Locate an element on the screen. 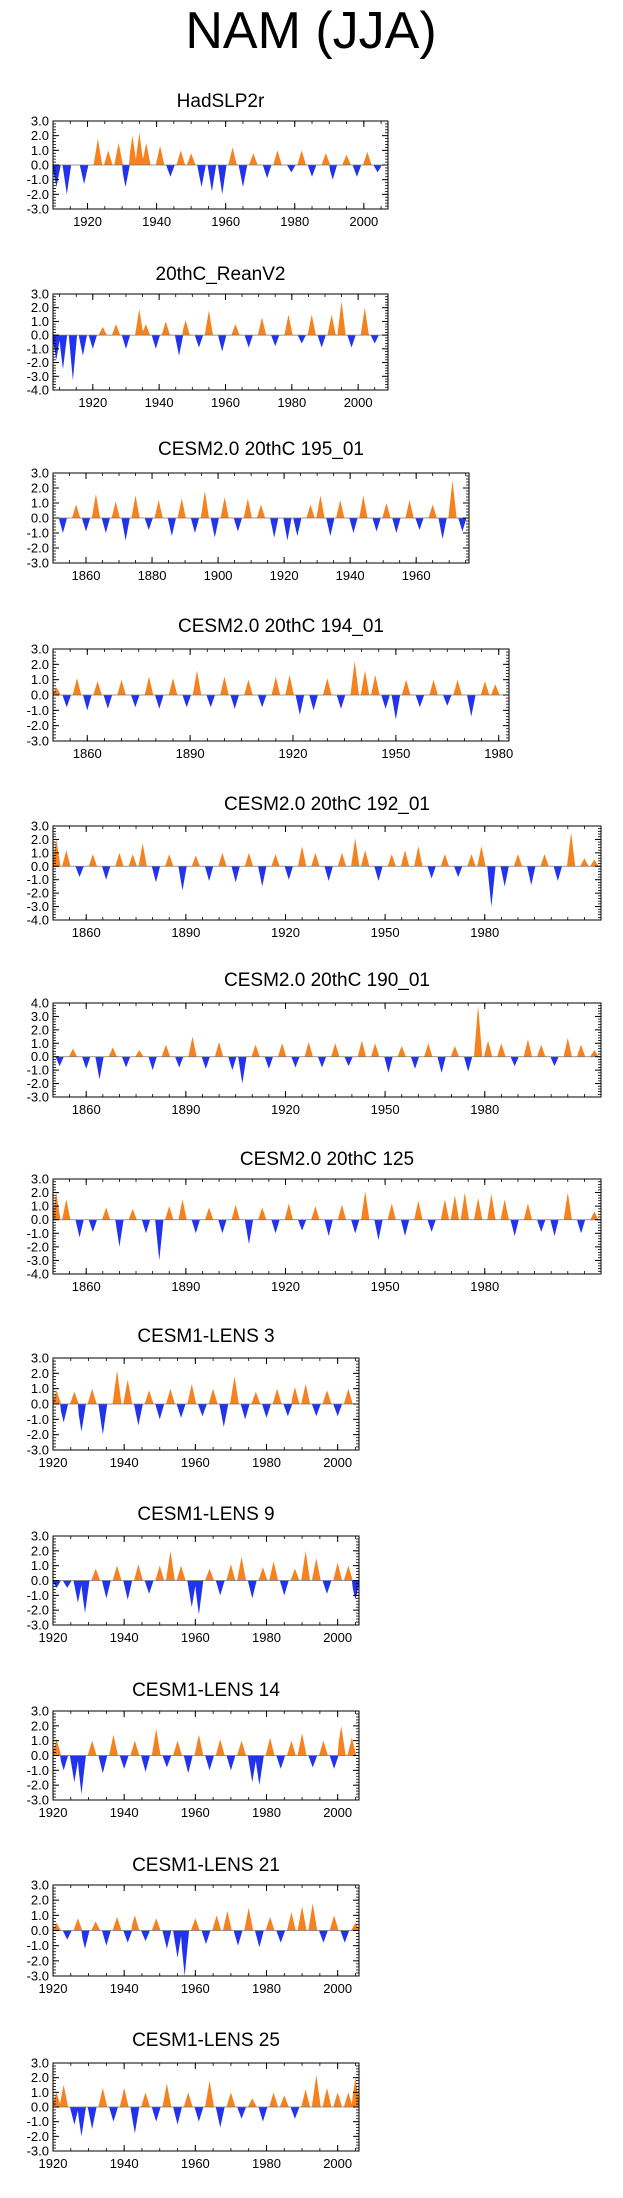 Image resolution: width=623 pixels, height=2198 pixels. x-tick-label: 1860 is located at coordinates (86, 575).